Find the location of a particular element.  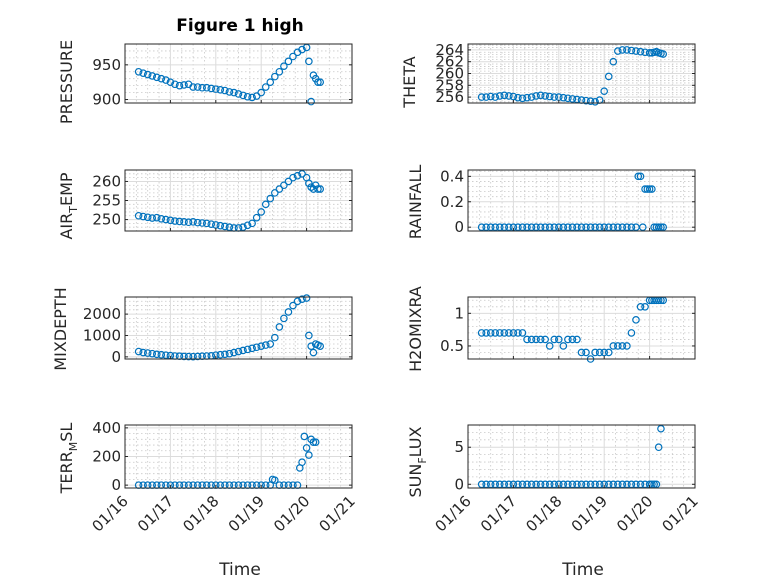

y-tick-label: 900 is located at coordinates (106, 100).